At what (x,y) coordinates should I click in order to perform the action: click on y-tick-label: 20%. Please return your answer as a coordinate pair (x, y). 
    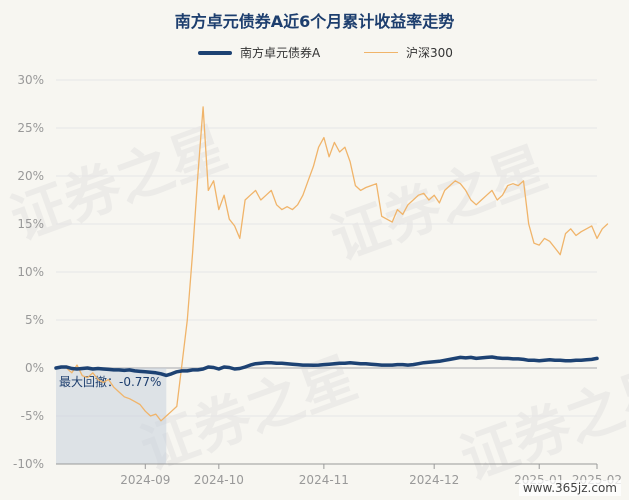
    Looking at the image, I should click on (30, 176).